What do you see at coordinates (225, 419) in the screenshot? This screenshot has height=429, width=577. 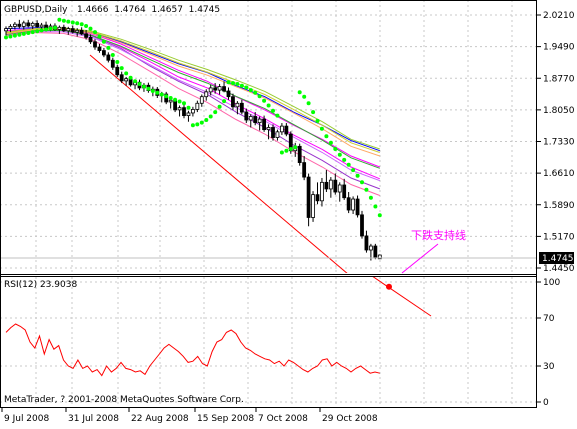 I see `time-tick-label: 15 Sep 2008` at bounding box center [225, 419].